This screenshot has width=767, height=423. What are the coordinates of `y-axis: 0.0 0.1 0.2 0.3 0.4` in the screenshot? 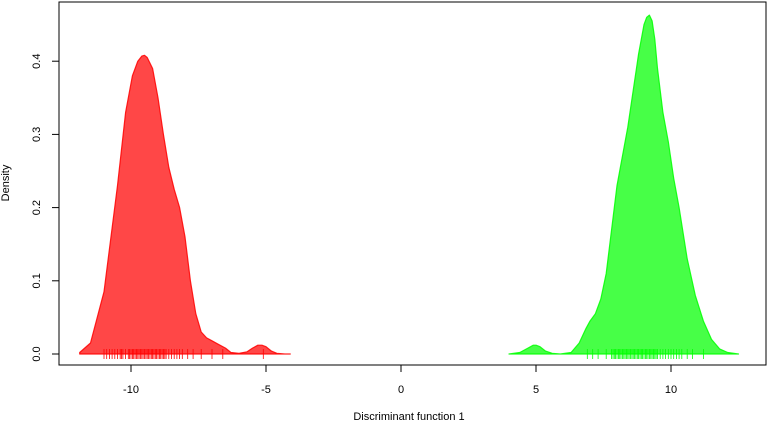 It's located at (45, 208).